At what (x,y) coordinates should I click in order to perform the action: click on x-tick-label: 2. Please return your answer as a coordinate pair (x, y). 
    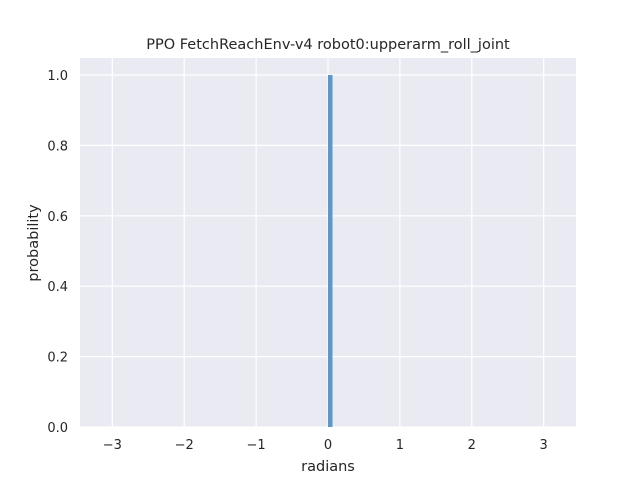
    Looking at the image, I should click on (472, 445).